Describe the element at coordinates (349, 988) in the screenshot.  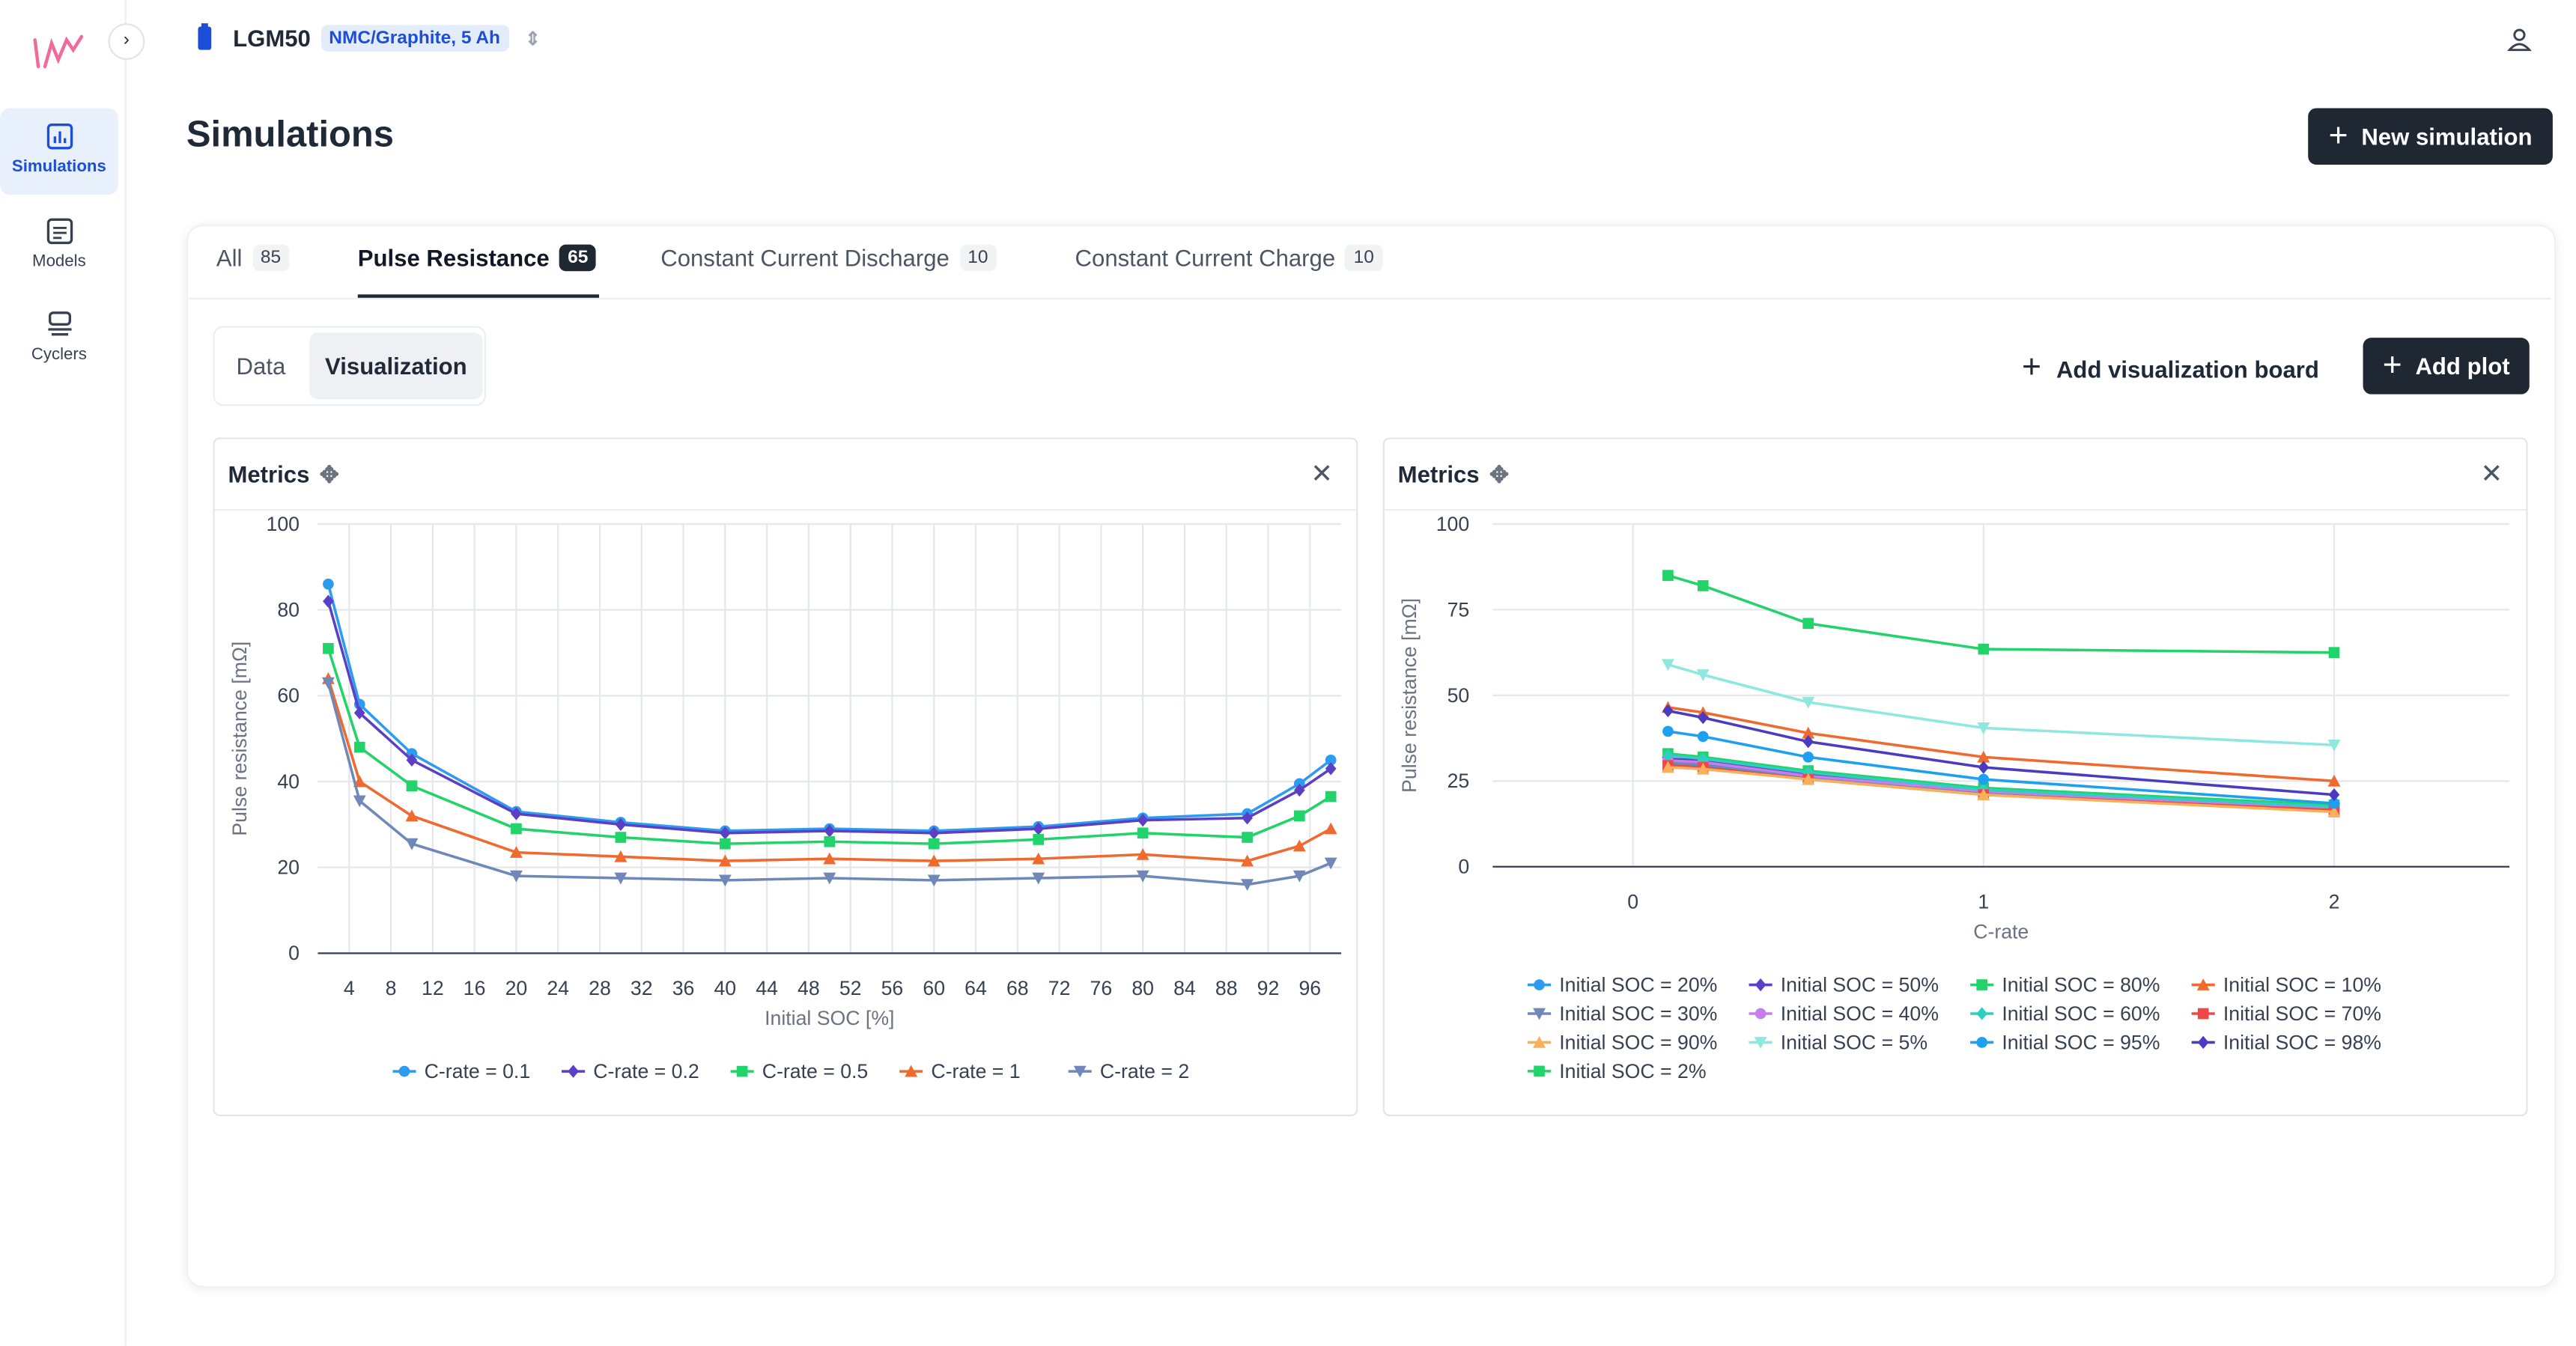
I see `x-tick-label: 4` at that location.